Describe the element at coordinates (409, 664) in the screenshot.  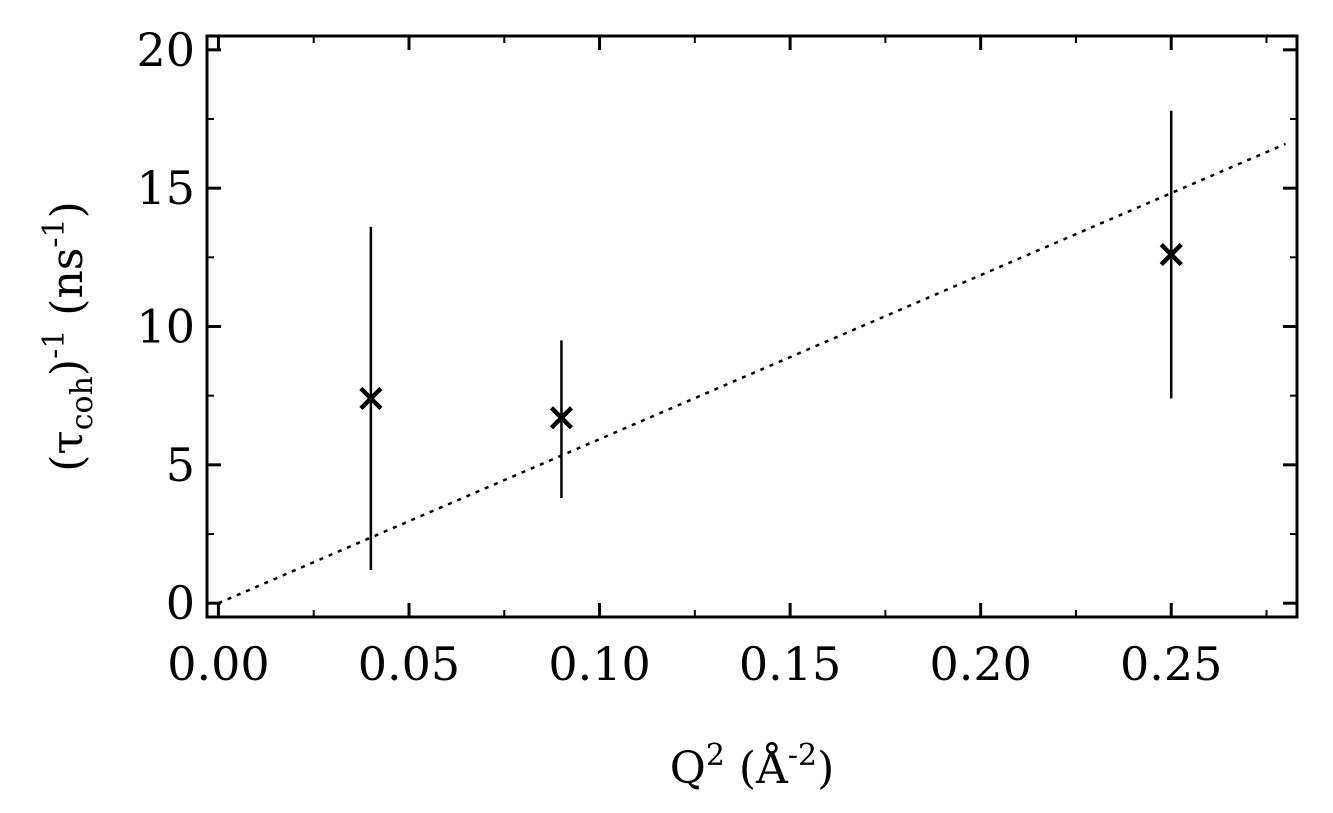
I see `x-tick-label: 0.05` at that location.